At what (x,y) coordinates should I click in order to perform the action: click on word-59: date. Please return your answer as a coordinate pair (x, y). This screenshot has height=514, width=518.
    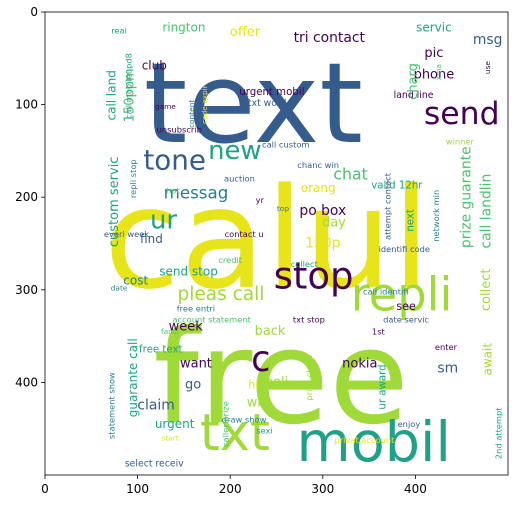
    Looking at the image, I should click on (119, 287).